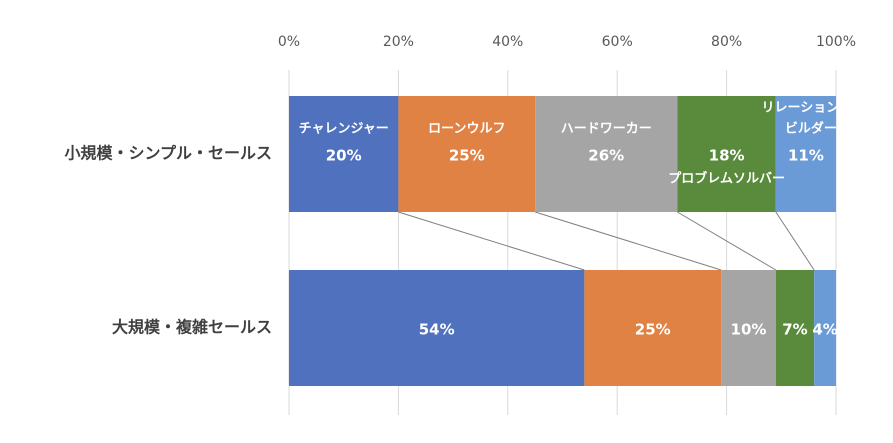  Describe the element at coordinates (344, 129) in the screenshot. I see `series-name-label: チャレンジャー` at that location.